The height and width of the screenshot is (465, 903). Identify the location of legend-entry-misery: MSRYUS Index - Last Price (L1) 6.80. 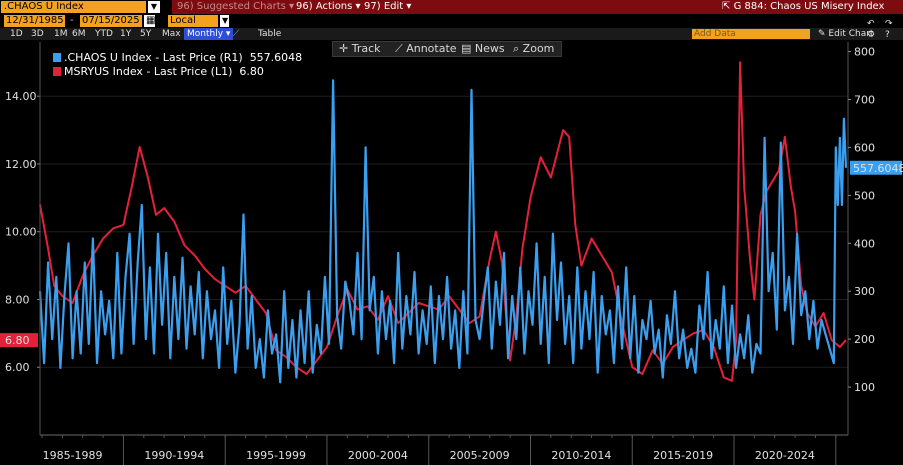
(158, 72).